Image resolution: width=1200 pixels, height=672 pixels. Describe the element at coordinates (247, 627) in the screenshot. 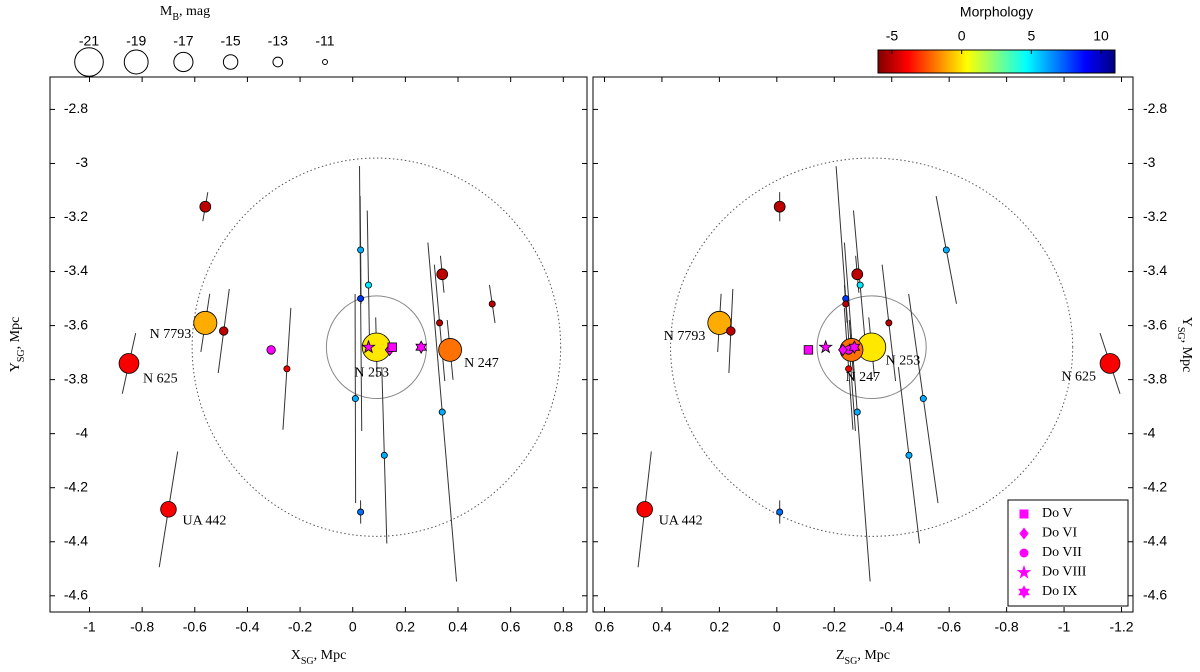

I see `x-tick-label: -0.4` at that location.